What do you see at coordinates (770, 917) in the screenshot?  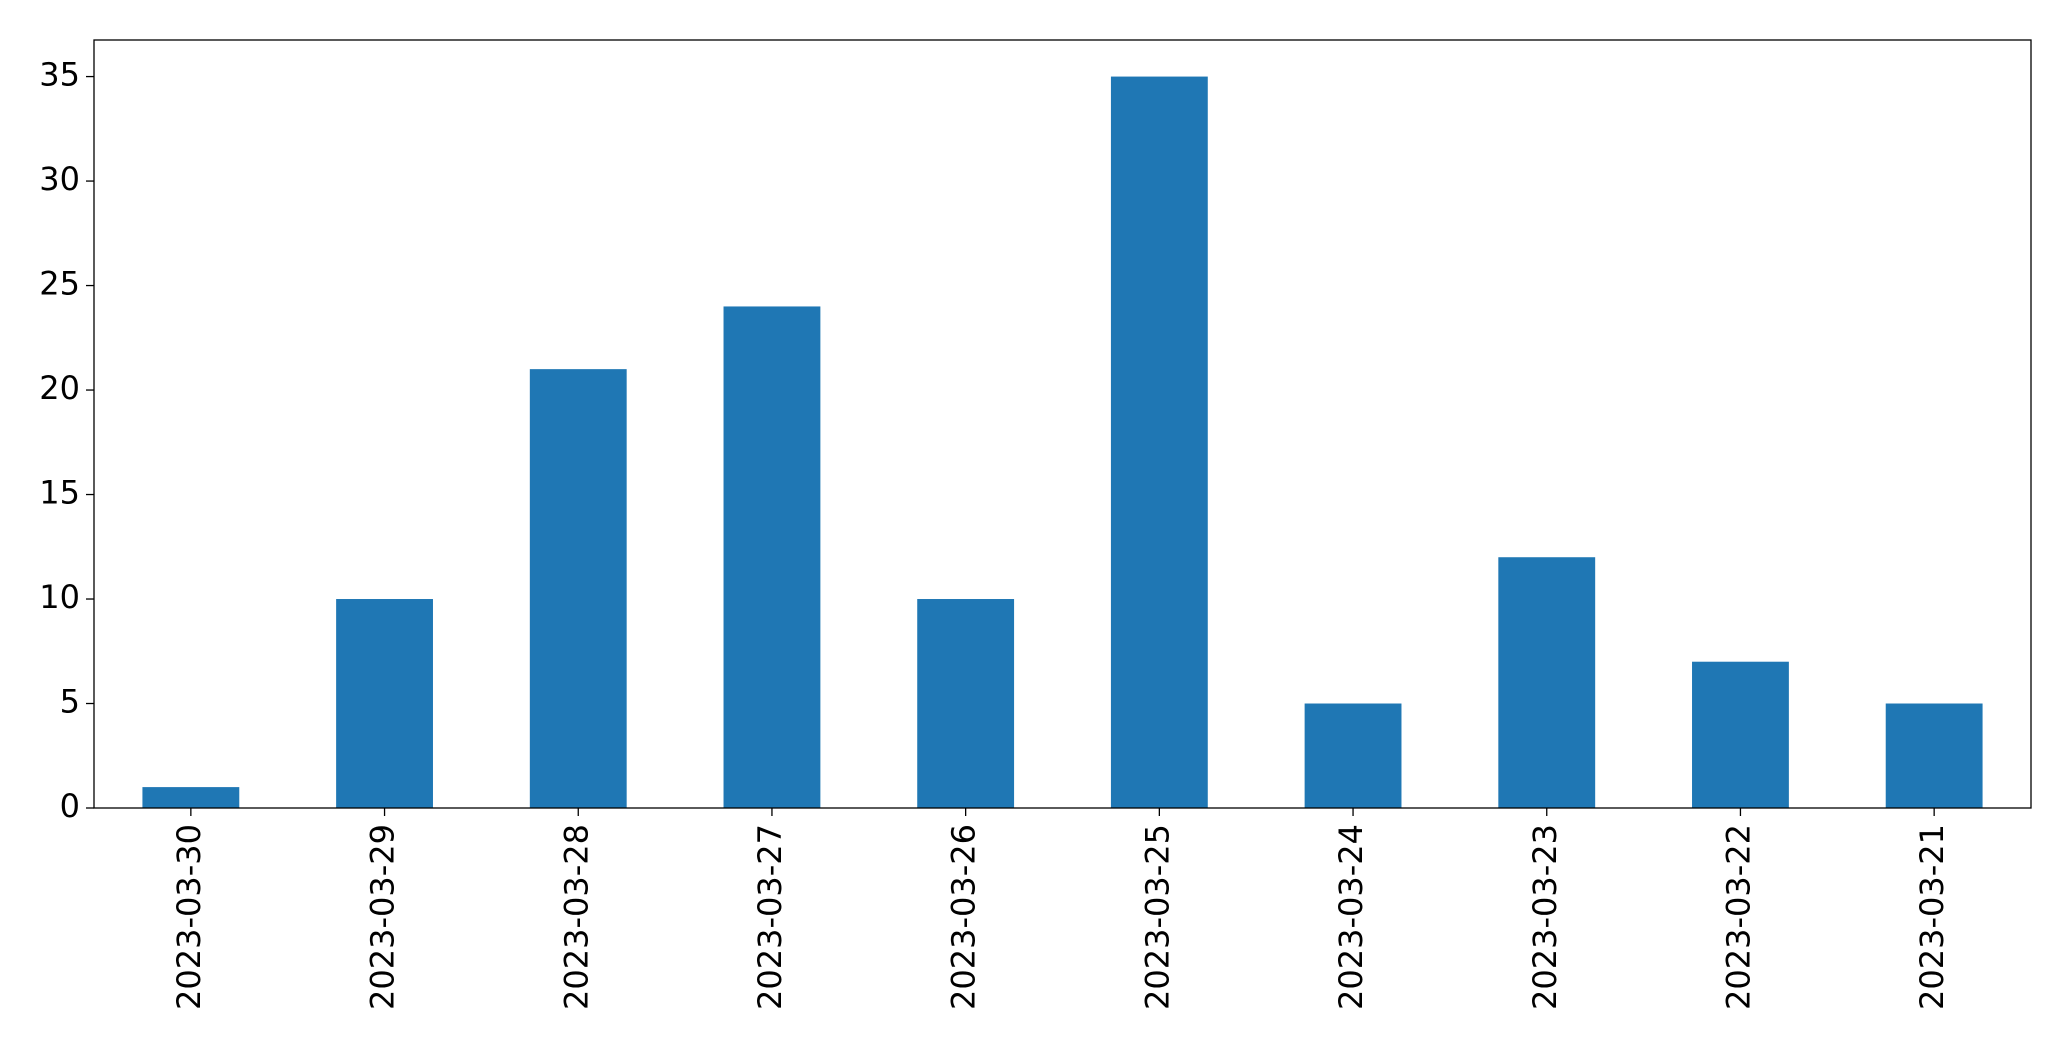 I see `x-tick-label: 2023-03-27` at bounding box center [770, 917].